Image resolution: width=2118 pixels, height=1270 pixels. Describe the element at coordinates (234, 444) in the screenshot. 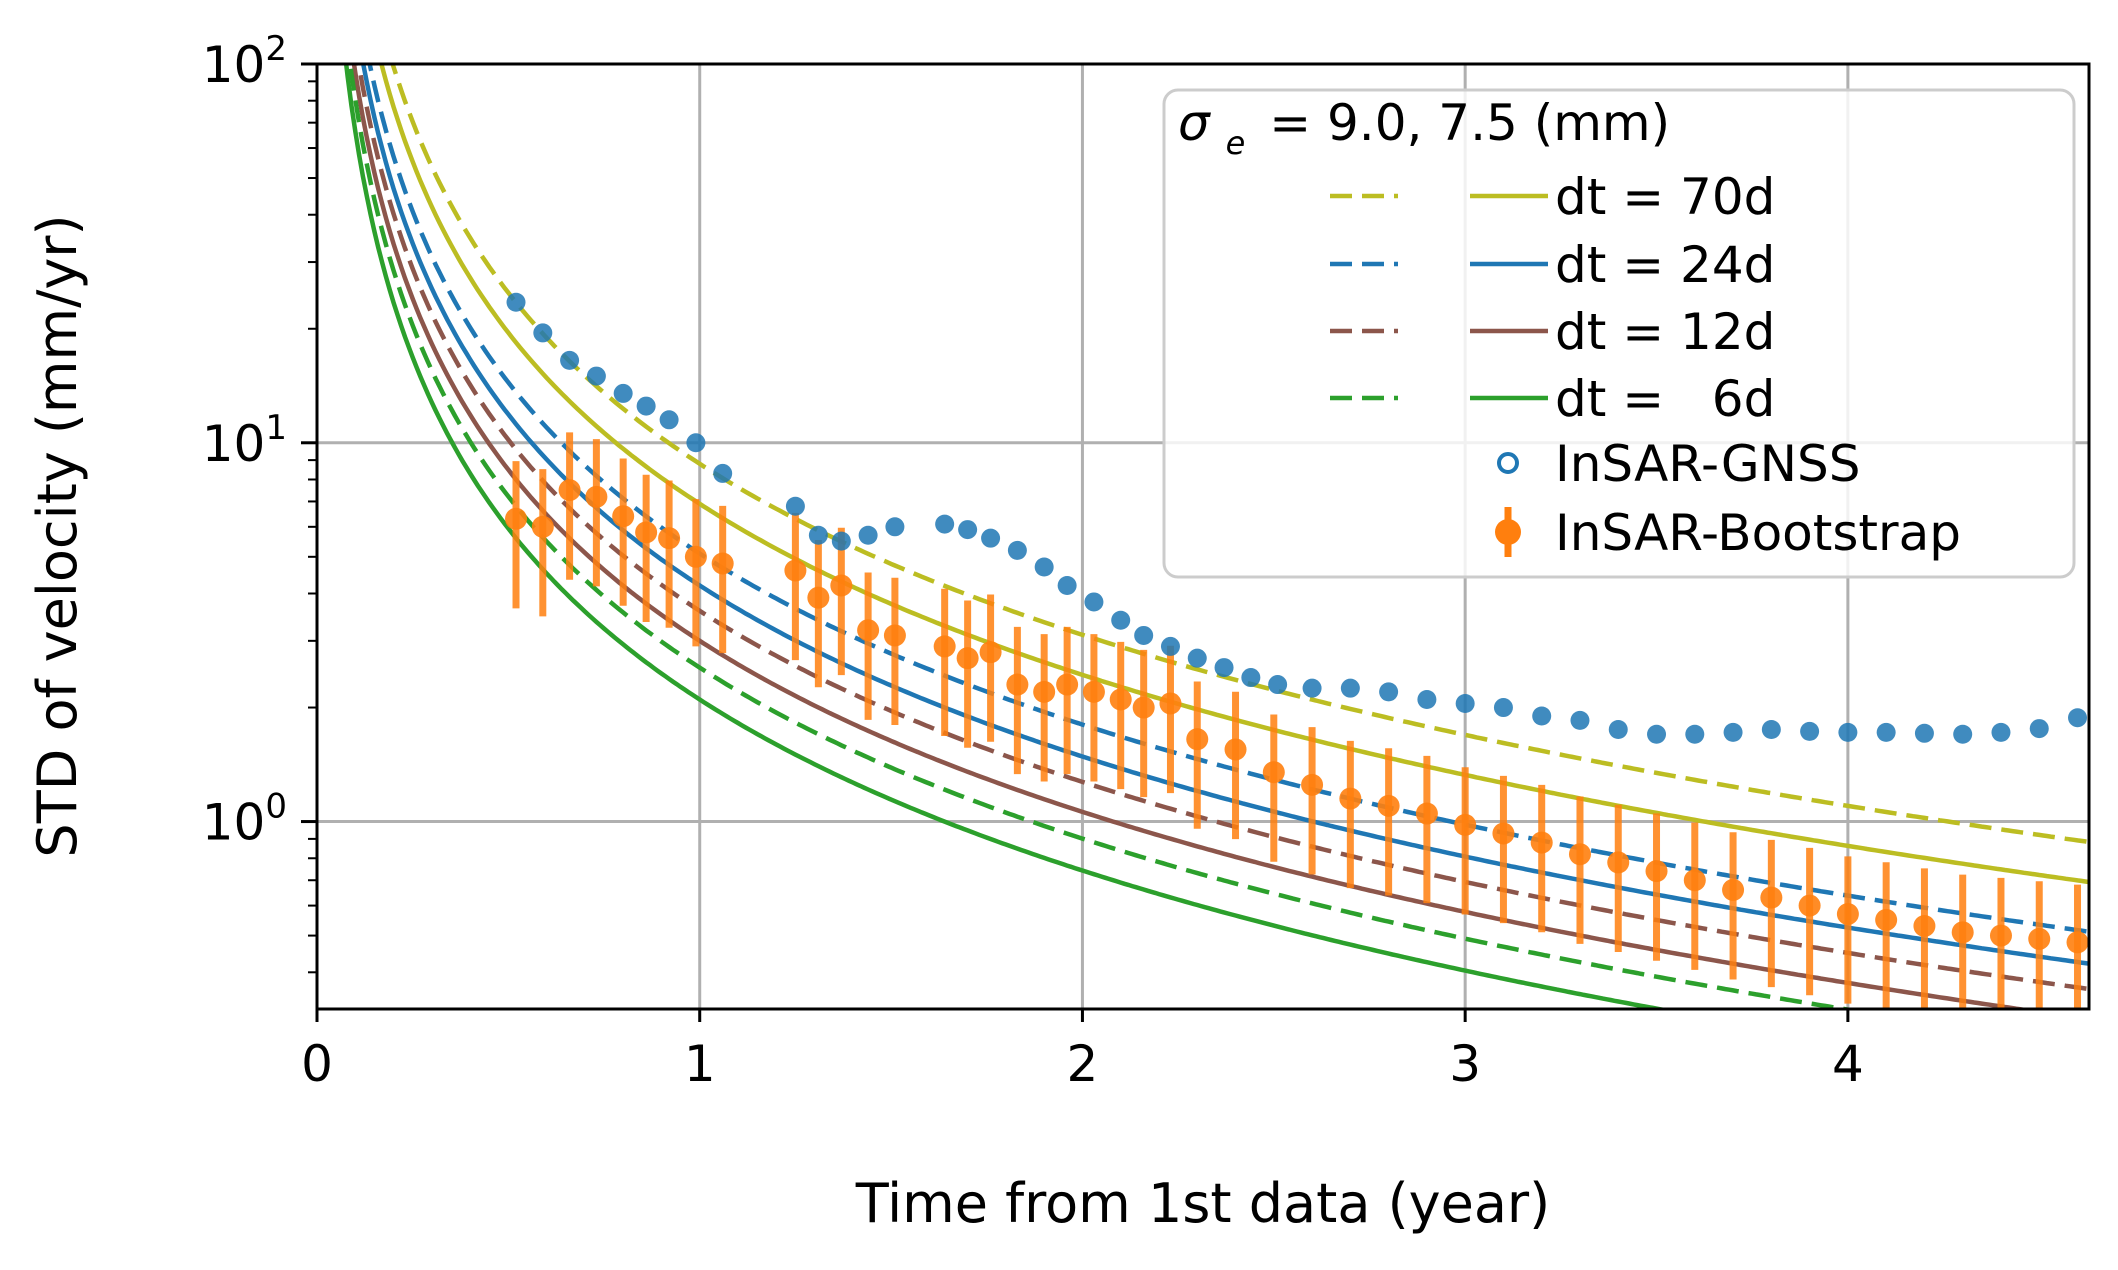

I see `y-tick-label-base-1: 10` at that location.